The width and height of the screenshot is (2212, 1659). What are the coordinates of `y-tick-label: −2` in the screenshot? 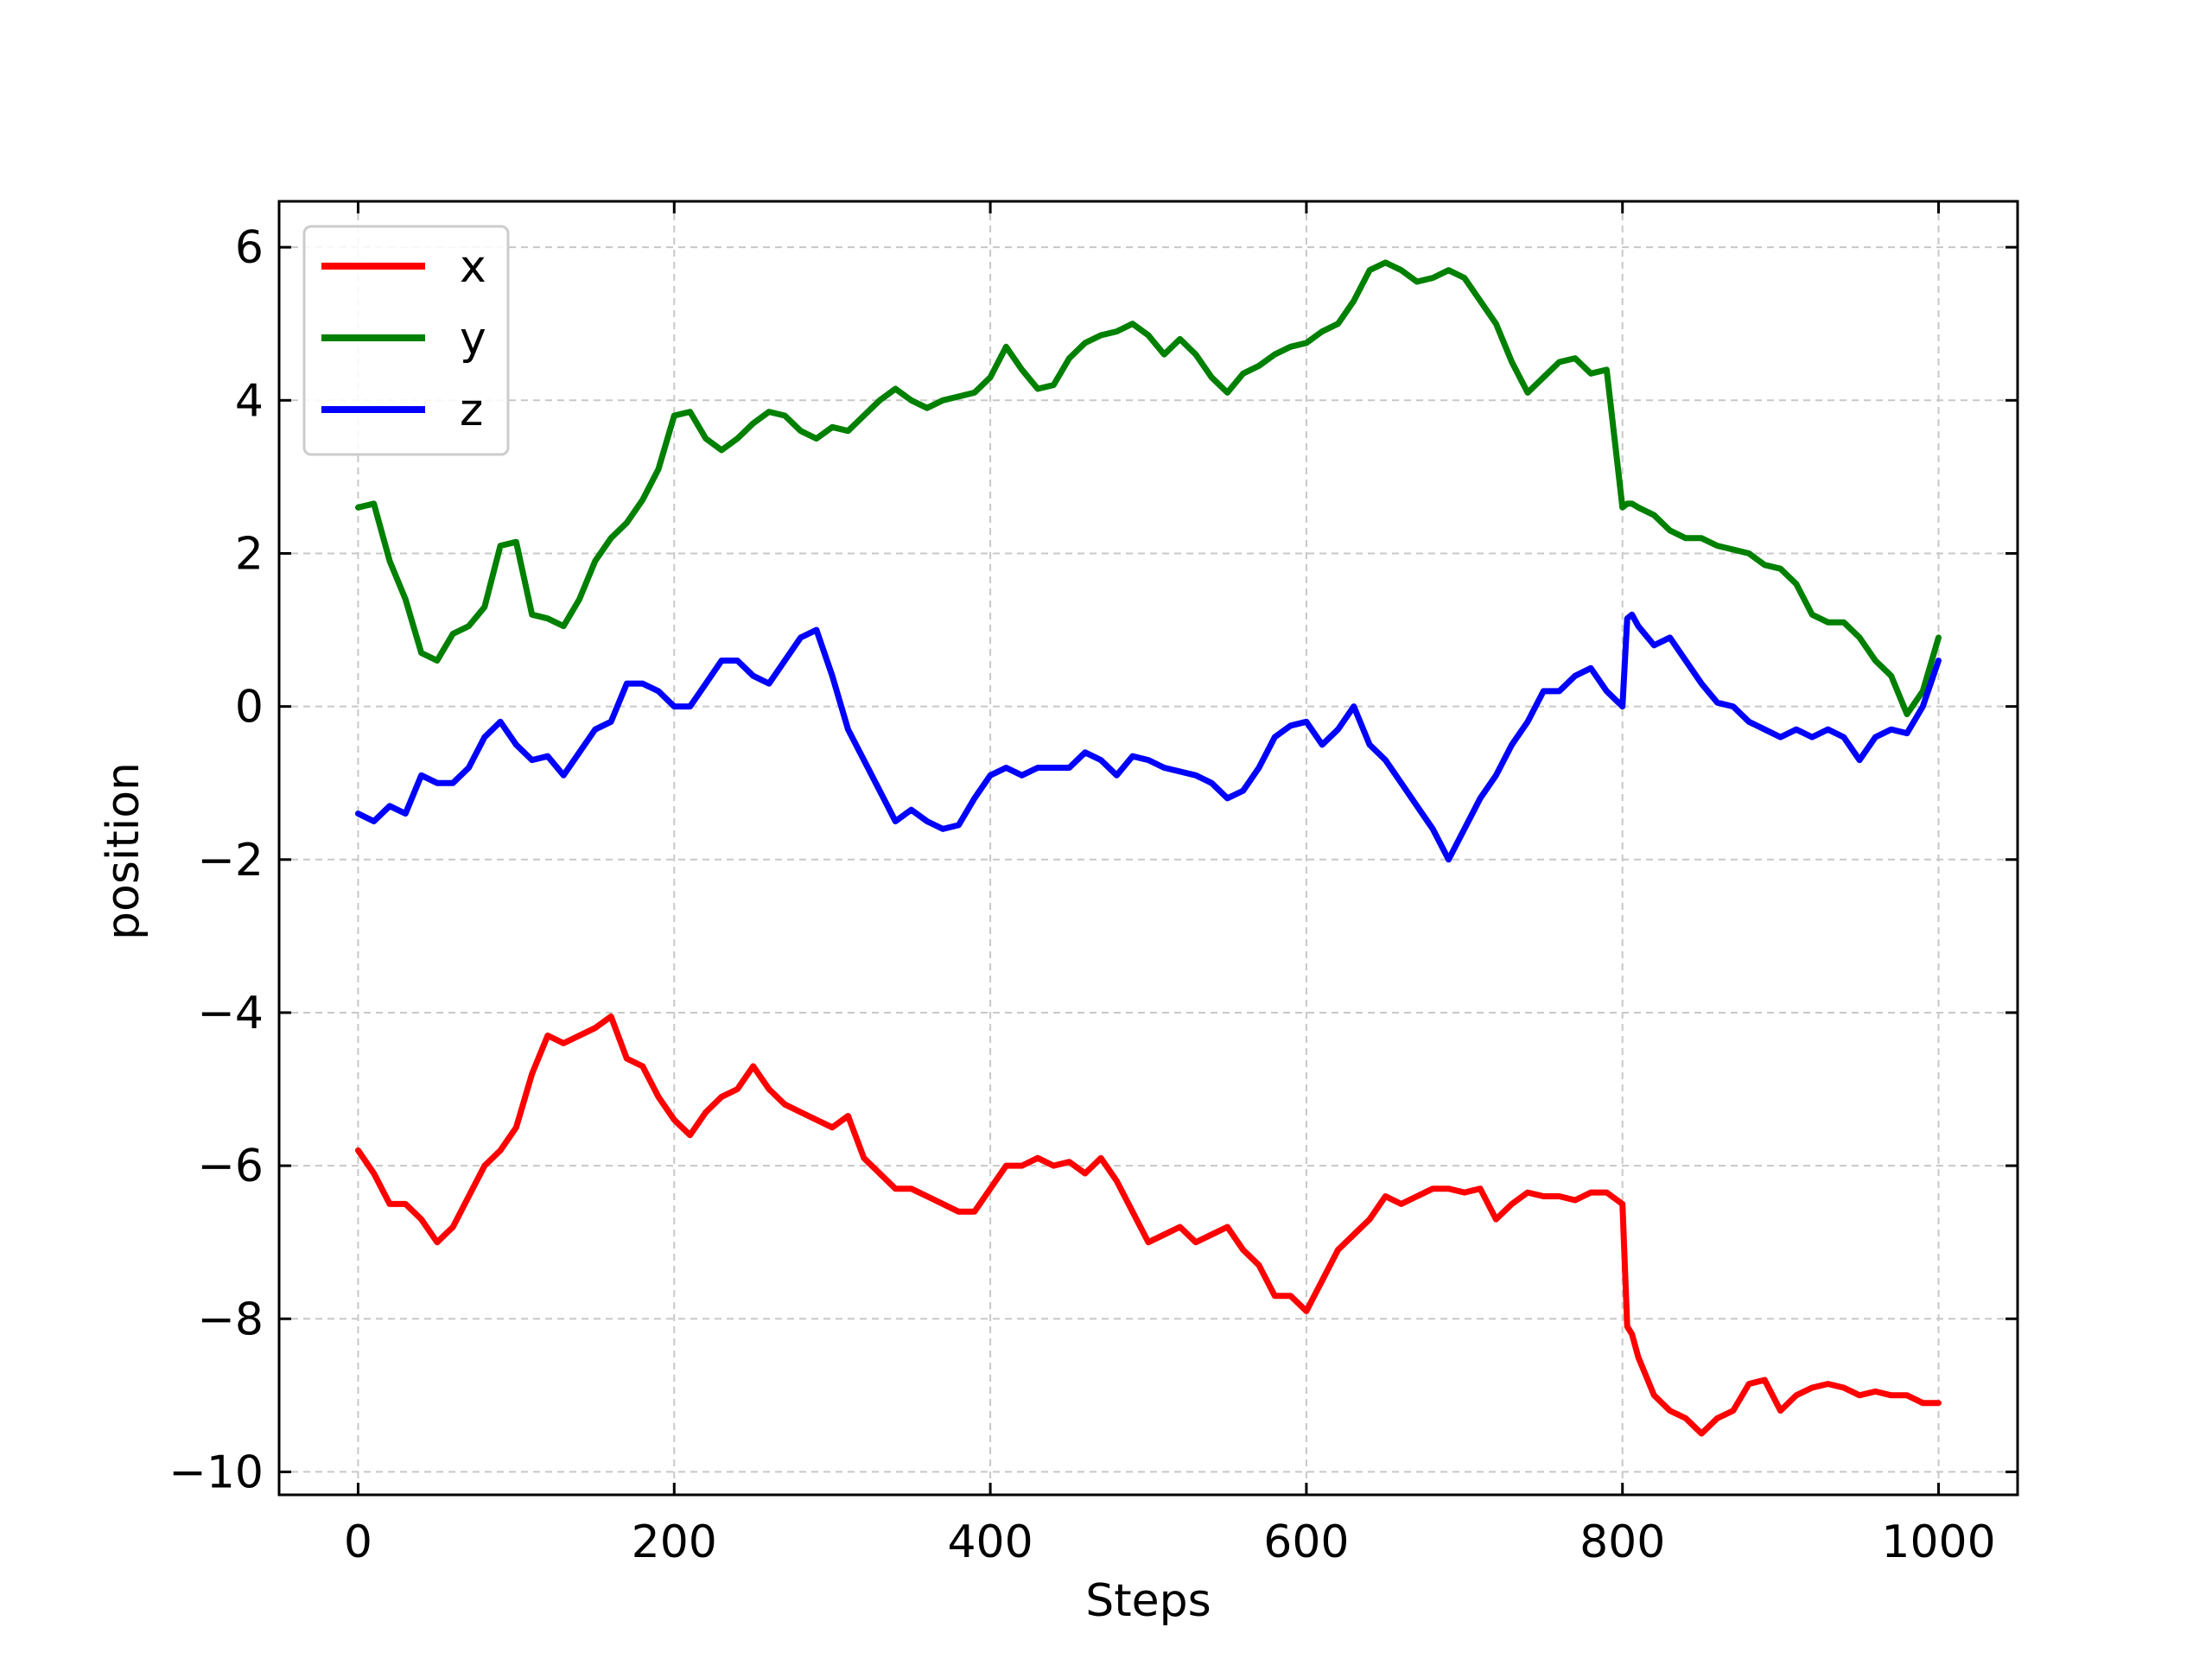 It's located at (231, 861).